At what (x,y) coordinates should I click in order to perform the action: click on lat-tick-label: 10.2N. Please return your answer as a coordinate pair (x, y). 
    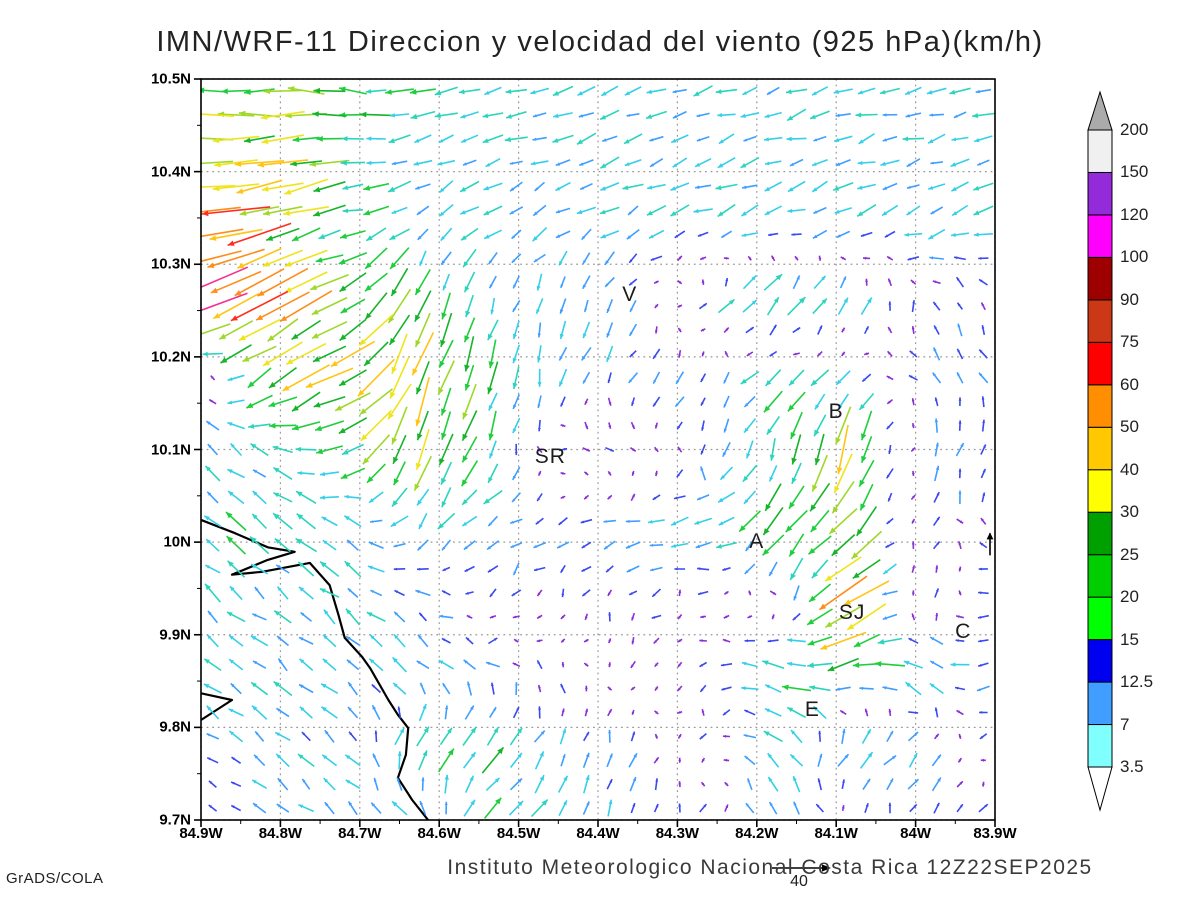
    Looking at the image, I should click on (170, 357).